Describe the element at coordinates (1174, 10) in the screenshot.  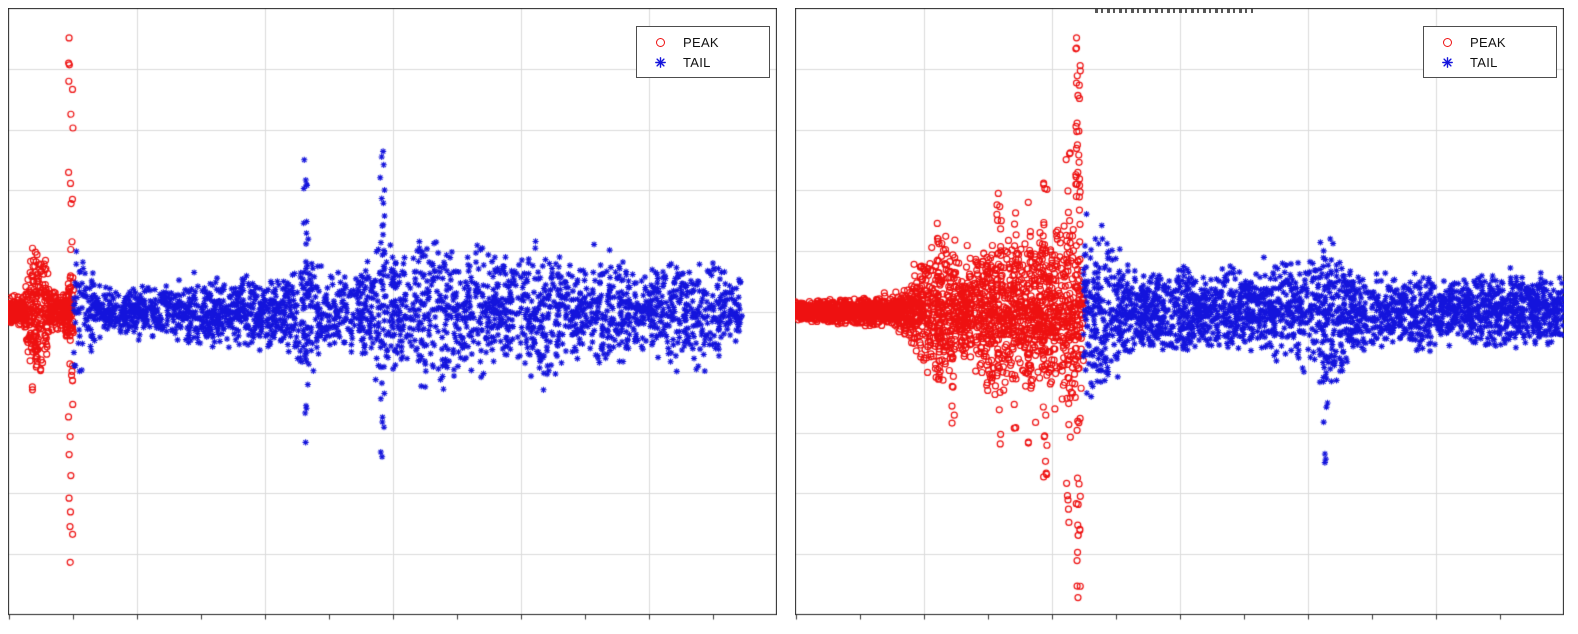
I see `cropped-title-fragment` at that location.